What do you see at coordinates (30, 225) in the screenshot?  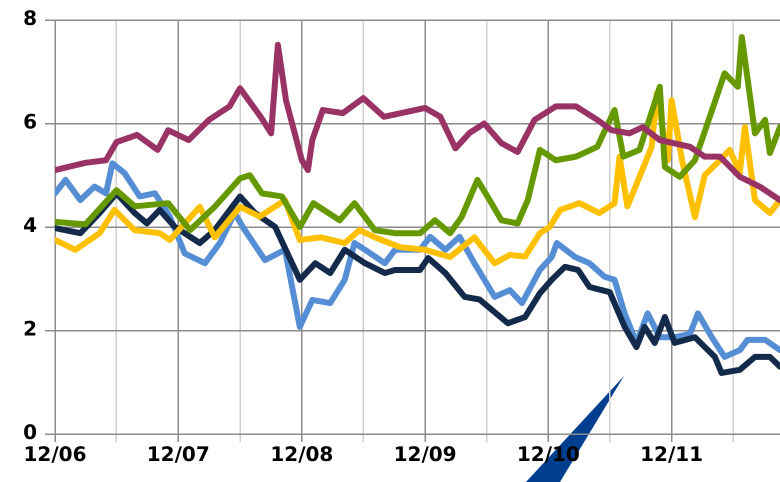 I see `y-tick-label: 4` at bounding box center [30, 225].